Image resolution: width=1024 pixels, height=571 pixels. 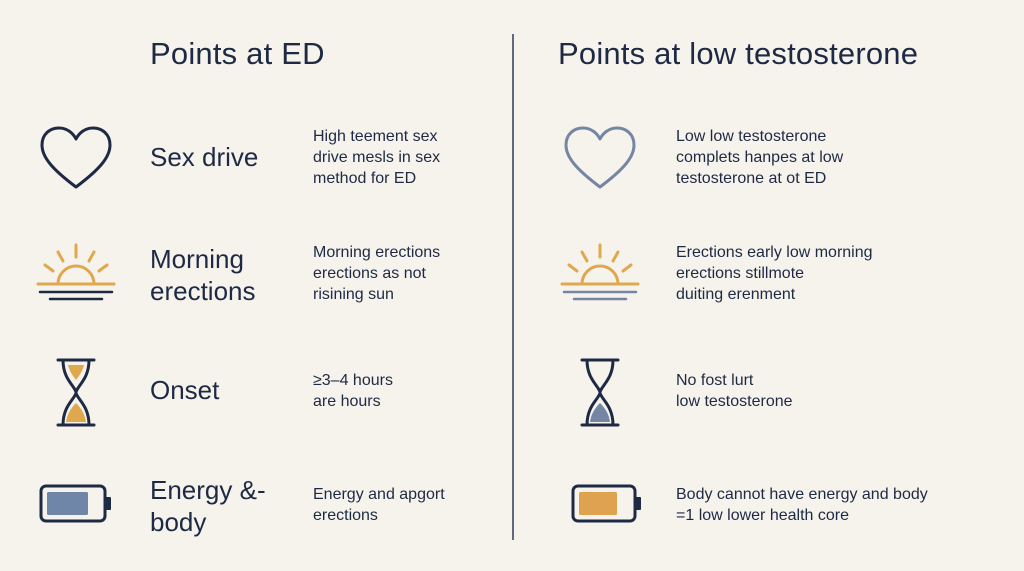 What do you see at coordinates (738, 53) in the screenshot?
I see `low-testosterone-column-title: Points at low testosterone` at bounding box center [738, 53].